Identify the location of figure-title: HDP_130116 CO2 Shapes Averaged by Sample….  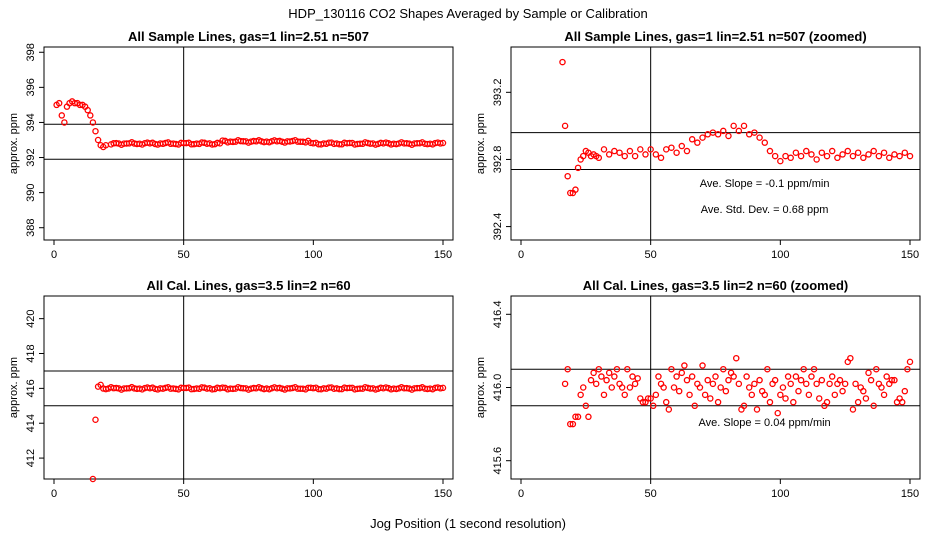
(467, 13).